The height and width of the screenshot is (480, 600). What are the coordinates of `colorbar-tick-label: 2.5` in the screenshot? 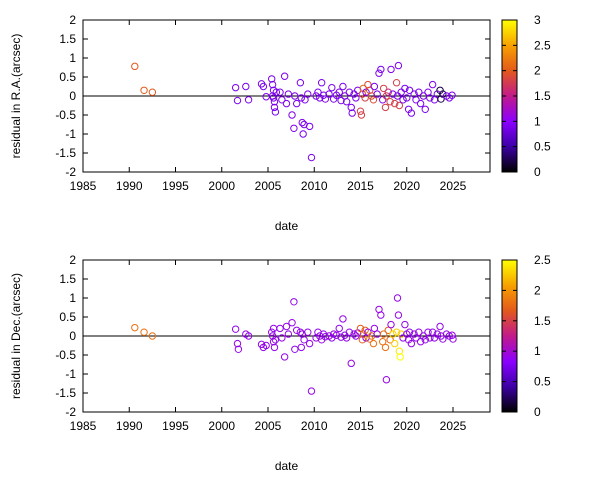 It's located at (542, 45).